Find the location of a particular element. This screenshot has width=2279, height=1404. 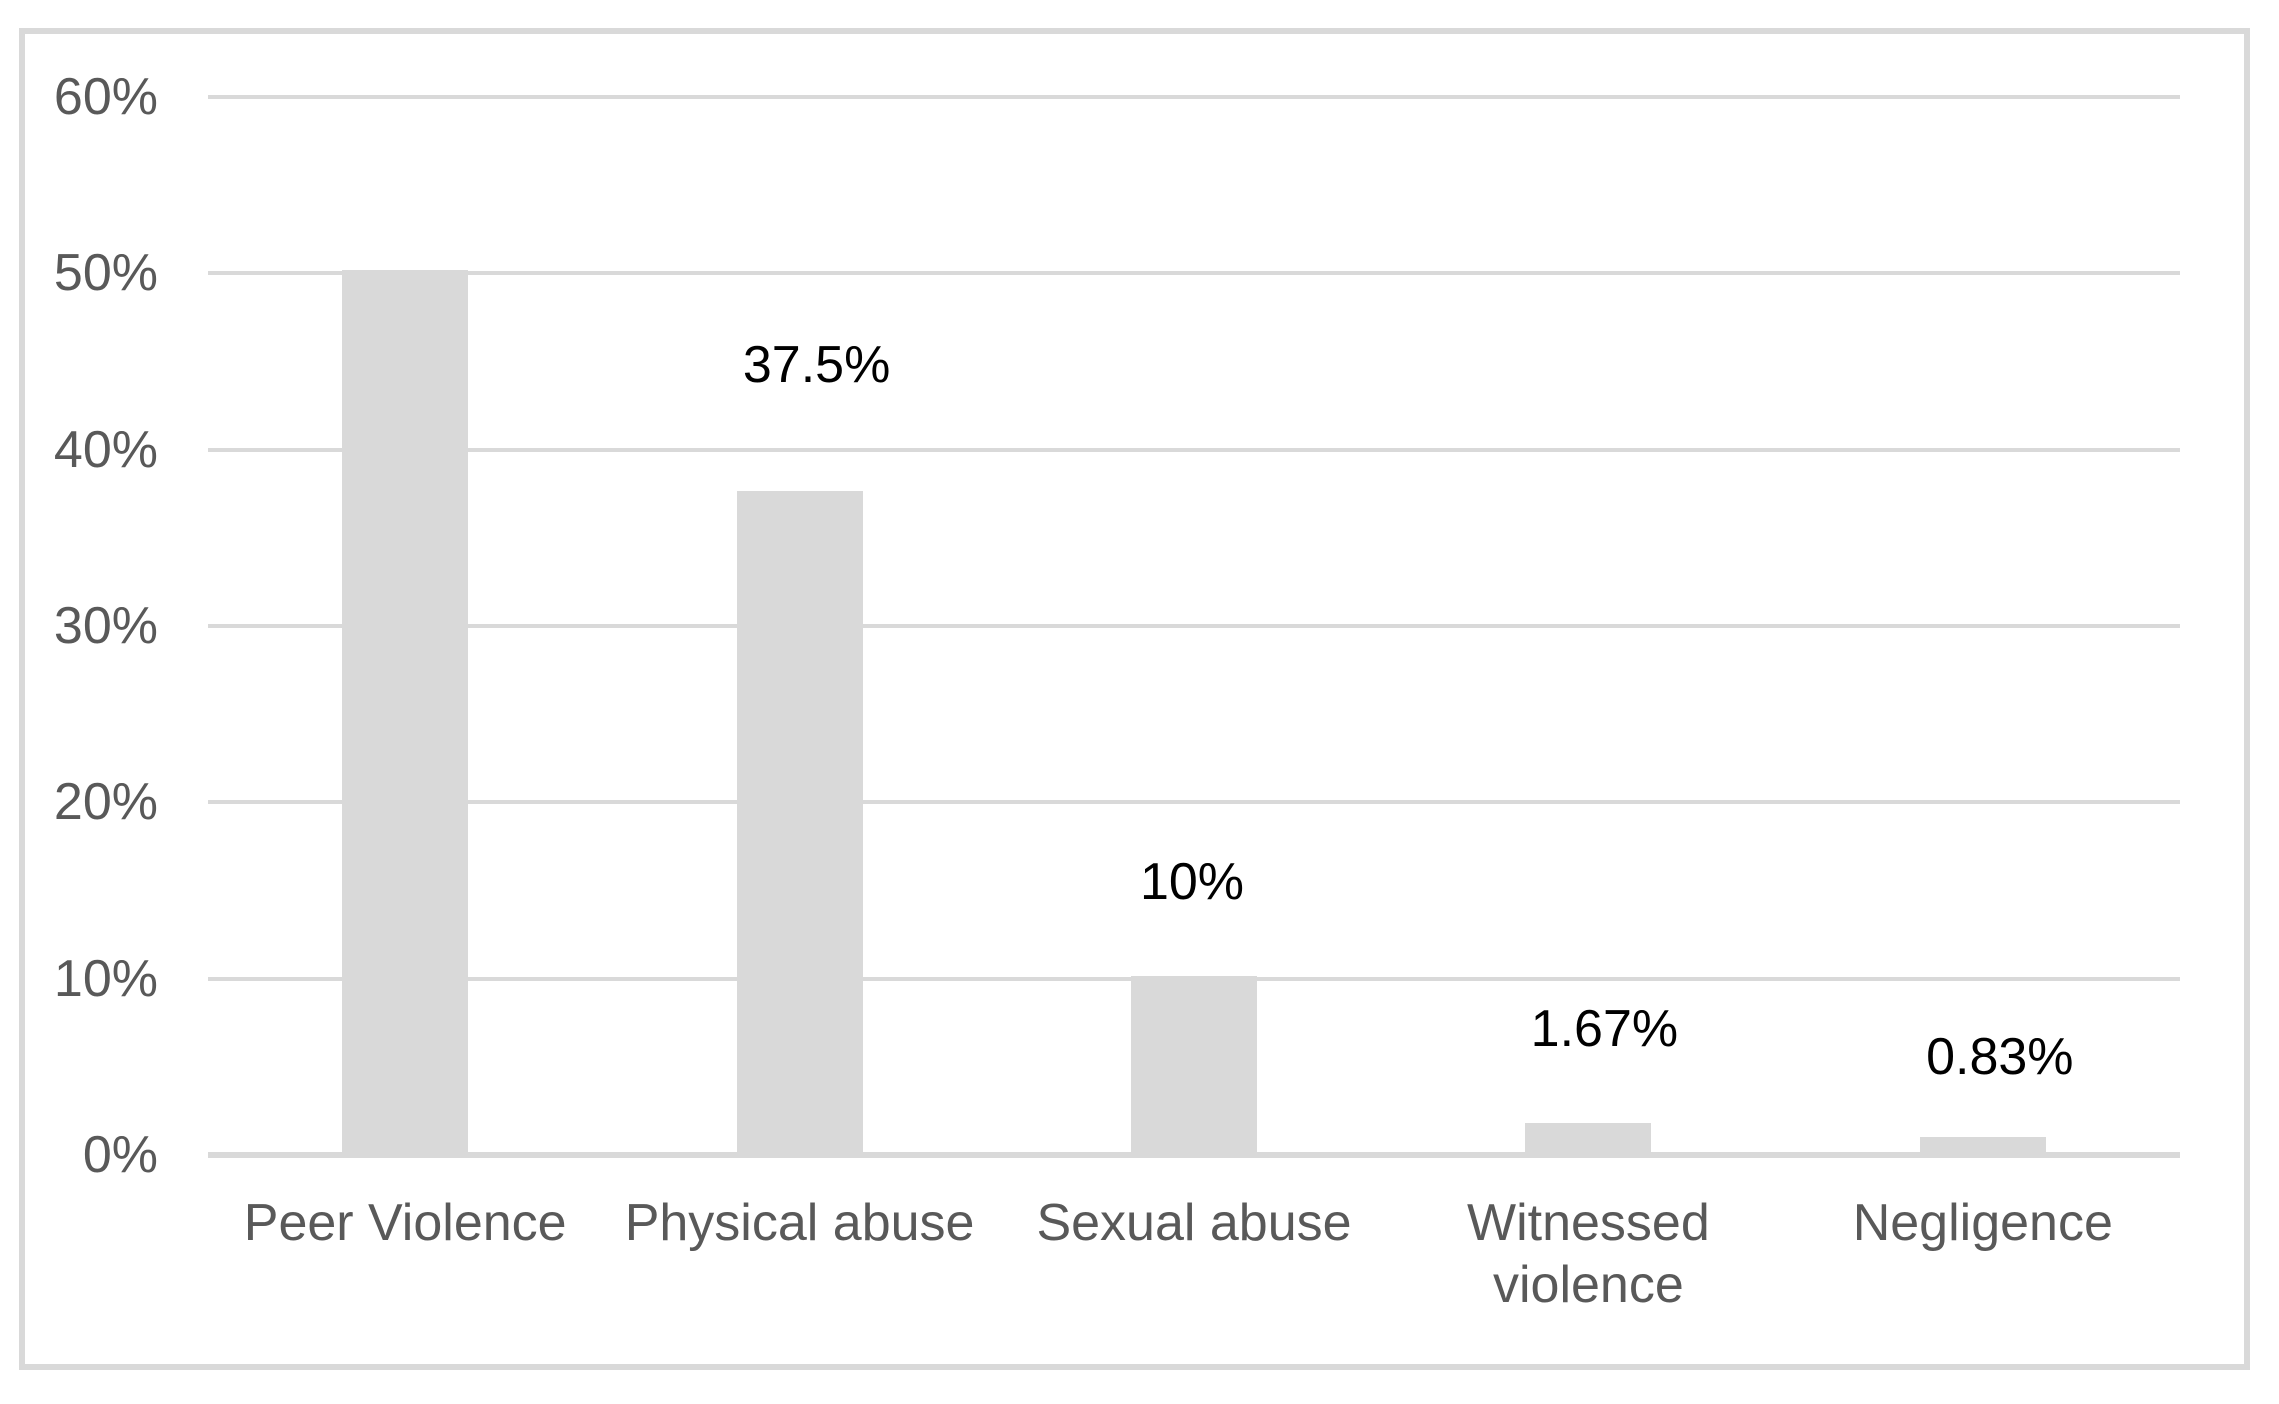

y-axis-tick-label: 20% is located at coordinates (105, 802).